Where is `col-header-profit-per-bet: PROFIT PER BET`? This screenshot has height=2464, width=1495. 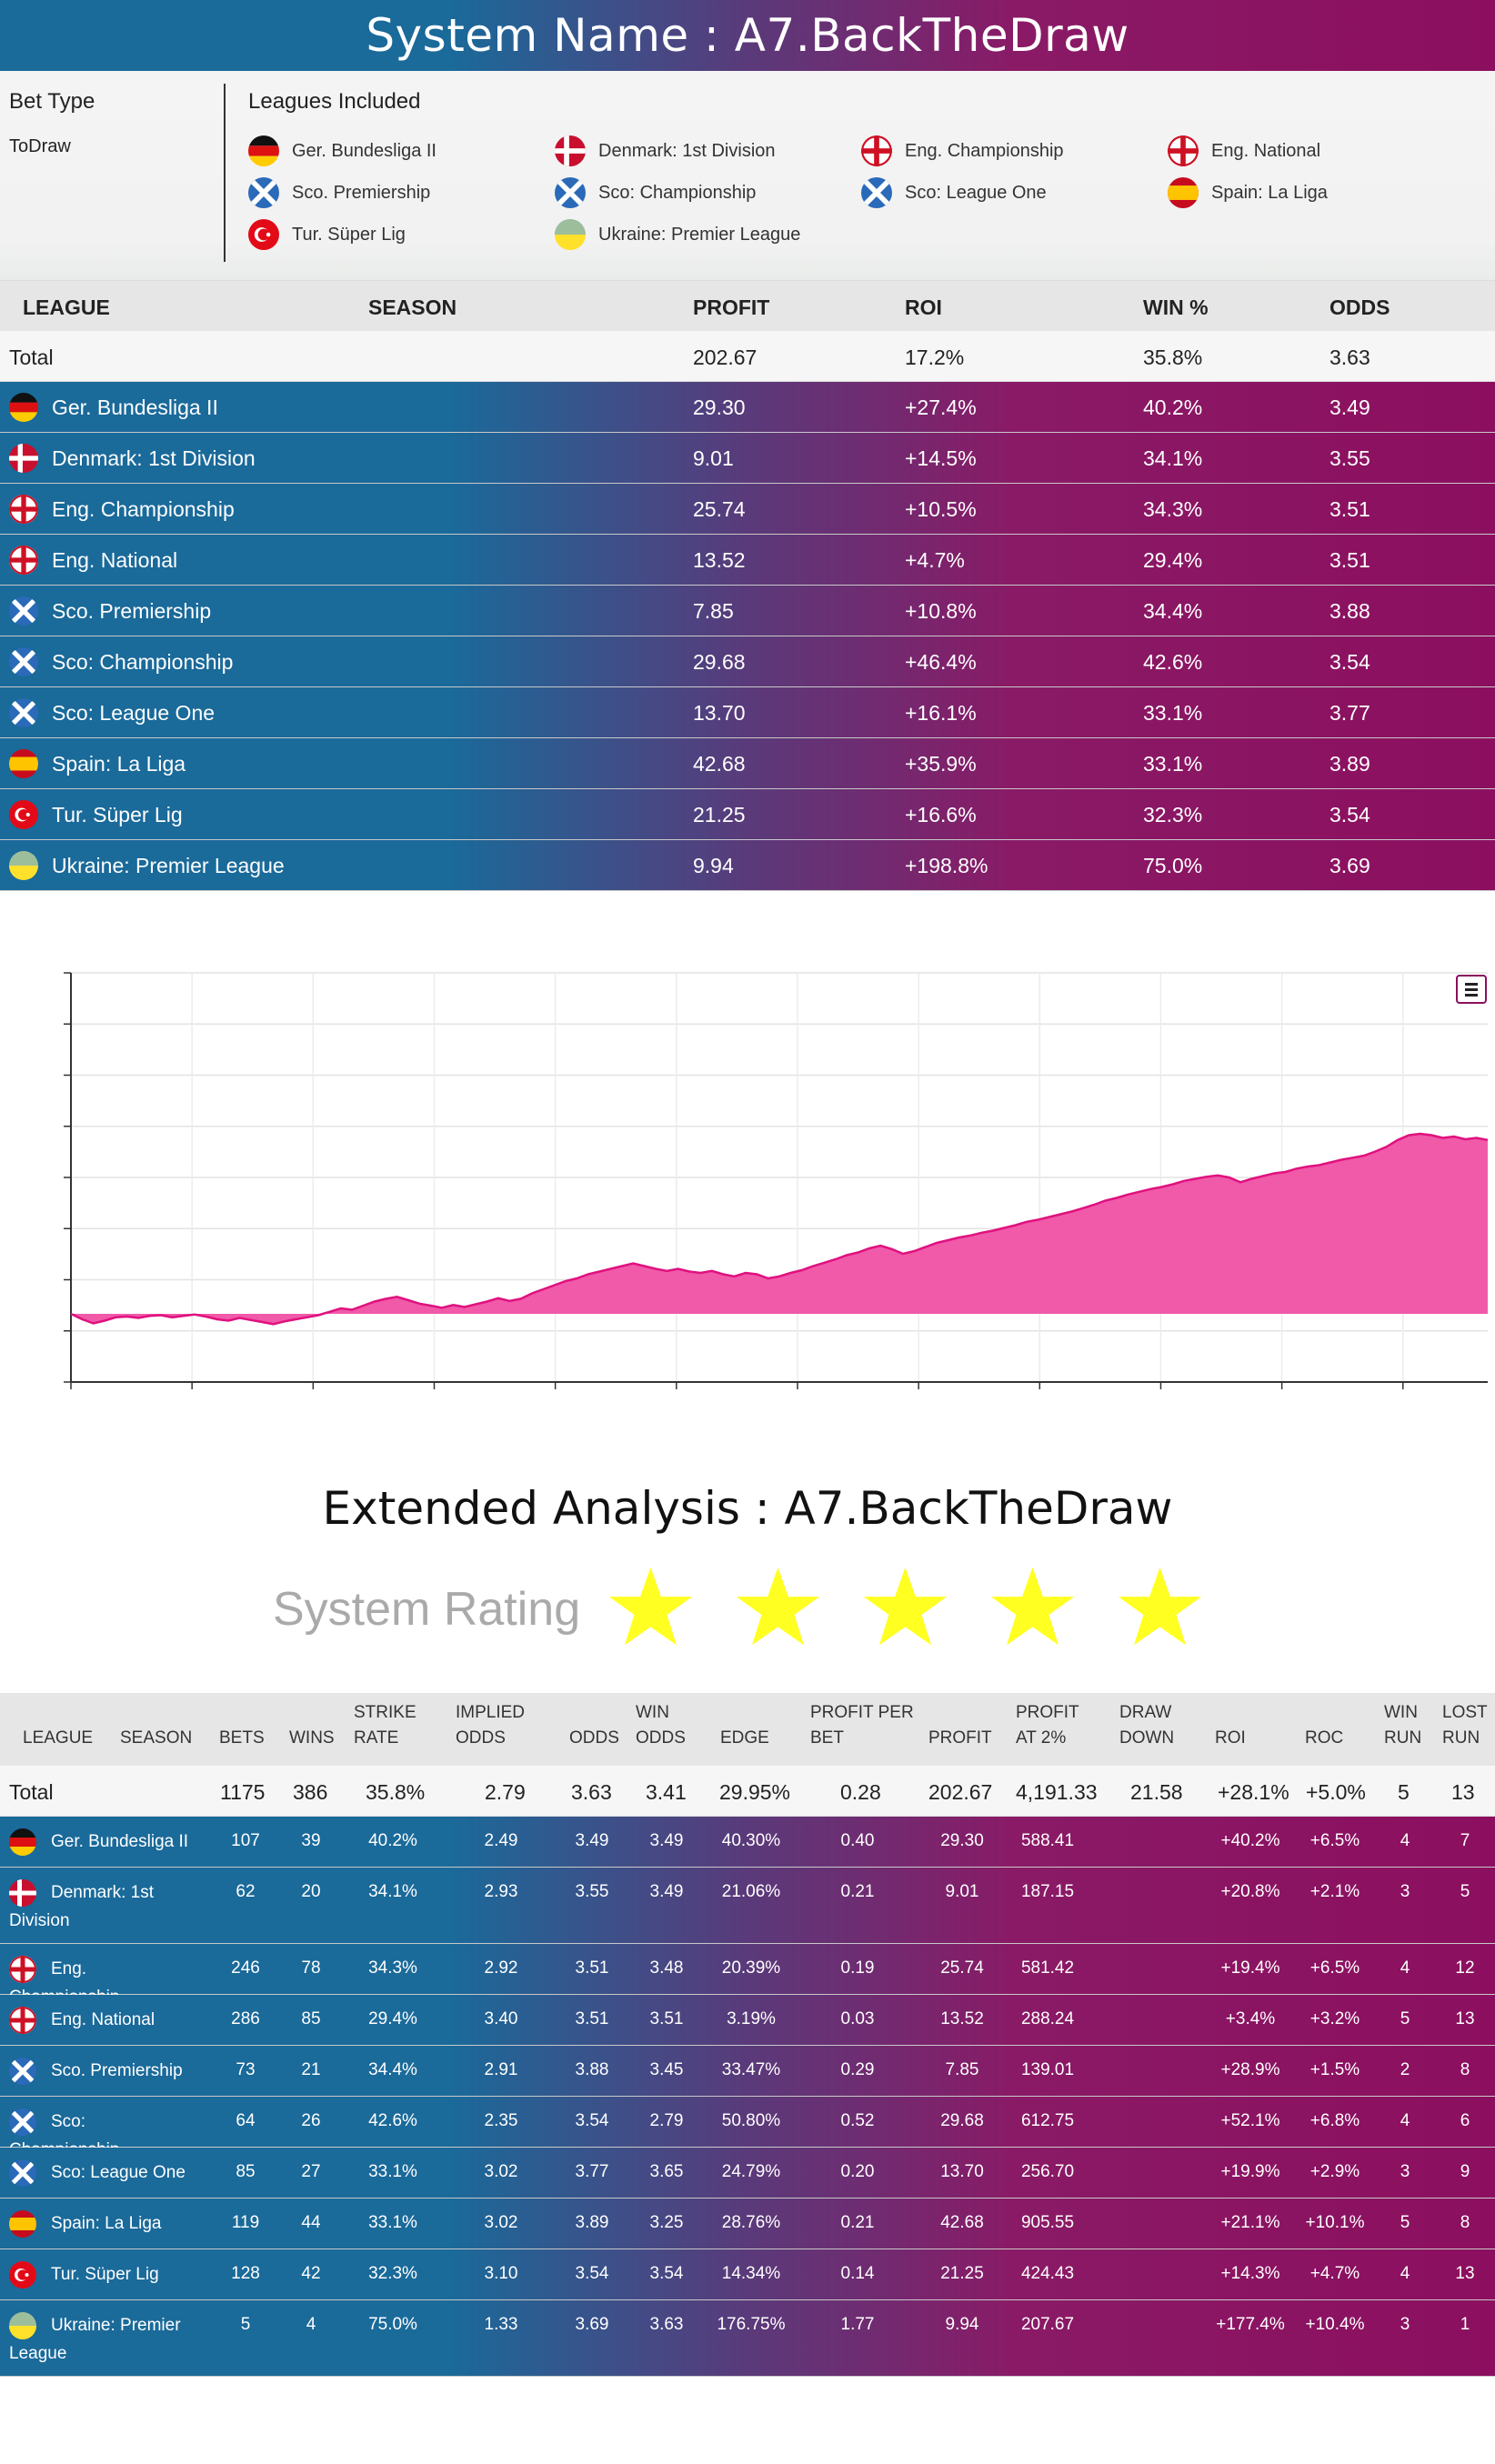 col-header-profit-per-bet: PROFIT PER BET is located at coordinates (862, 1726).